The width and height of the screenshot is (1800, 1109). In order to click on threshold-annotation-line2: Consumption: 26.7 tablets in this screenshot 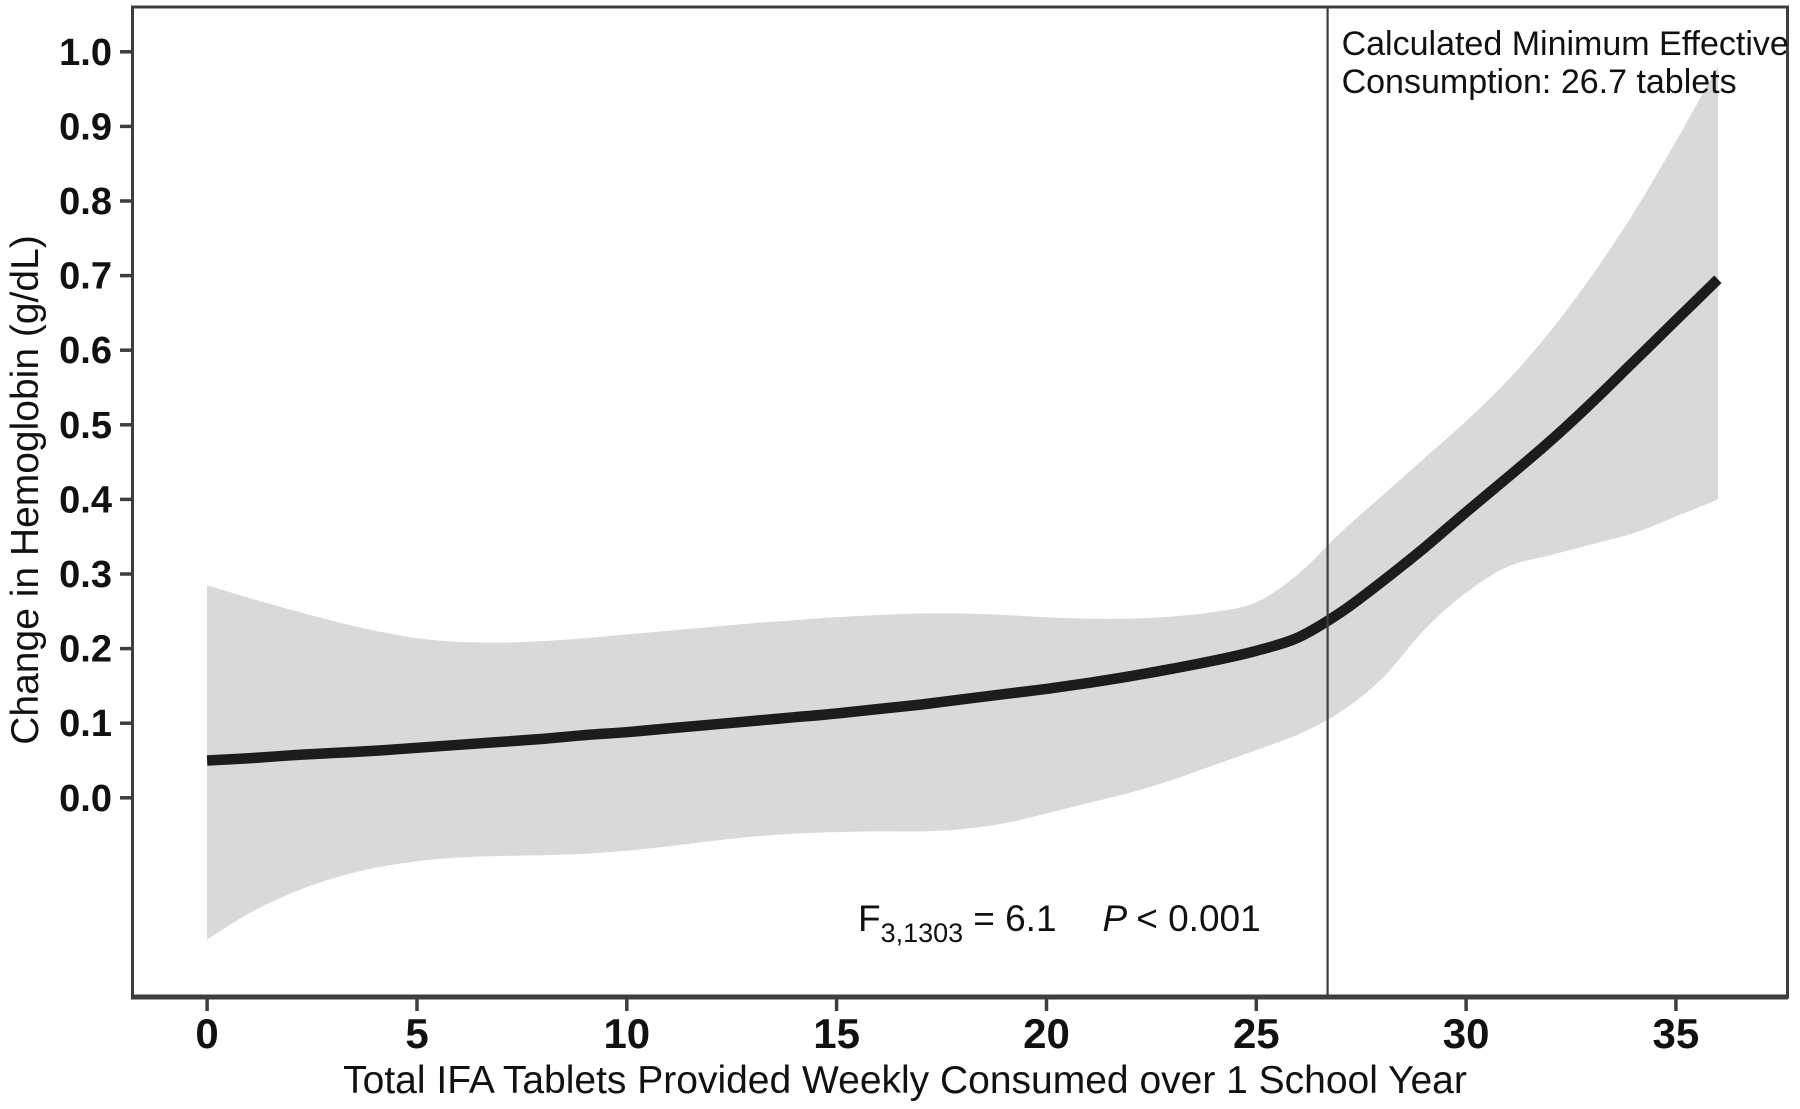, I will do `click(1539, 82)`.